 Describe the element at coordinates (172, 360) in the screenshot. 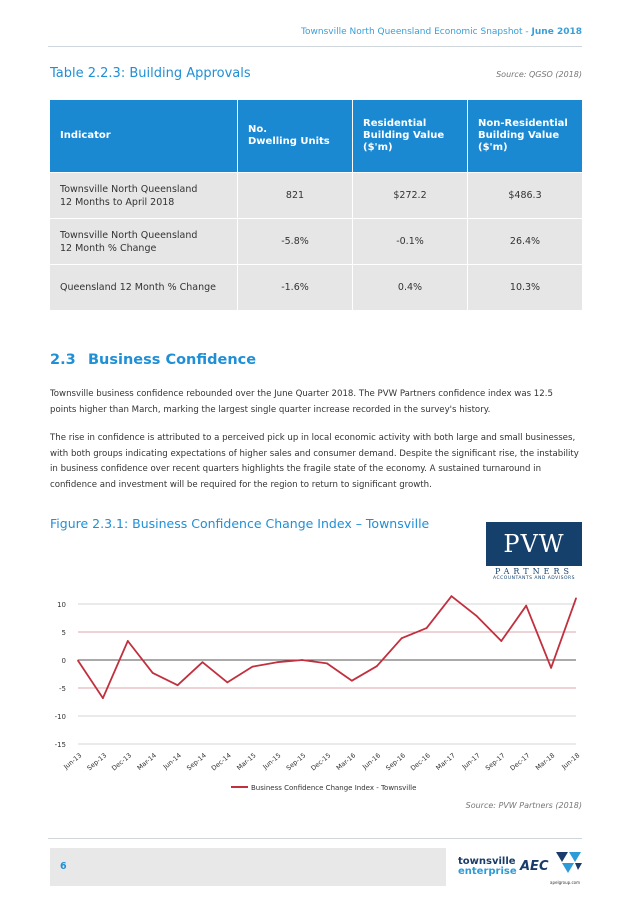

I see `section-title: Business Confidence` at that location.